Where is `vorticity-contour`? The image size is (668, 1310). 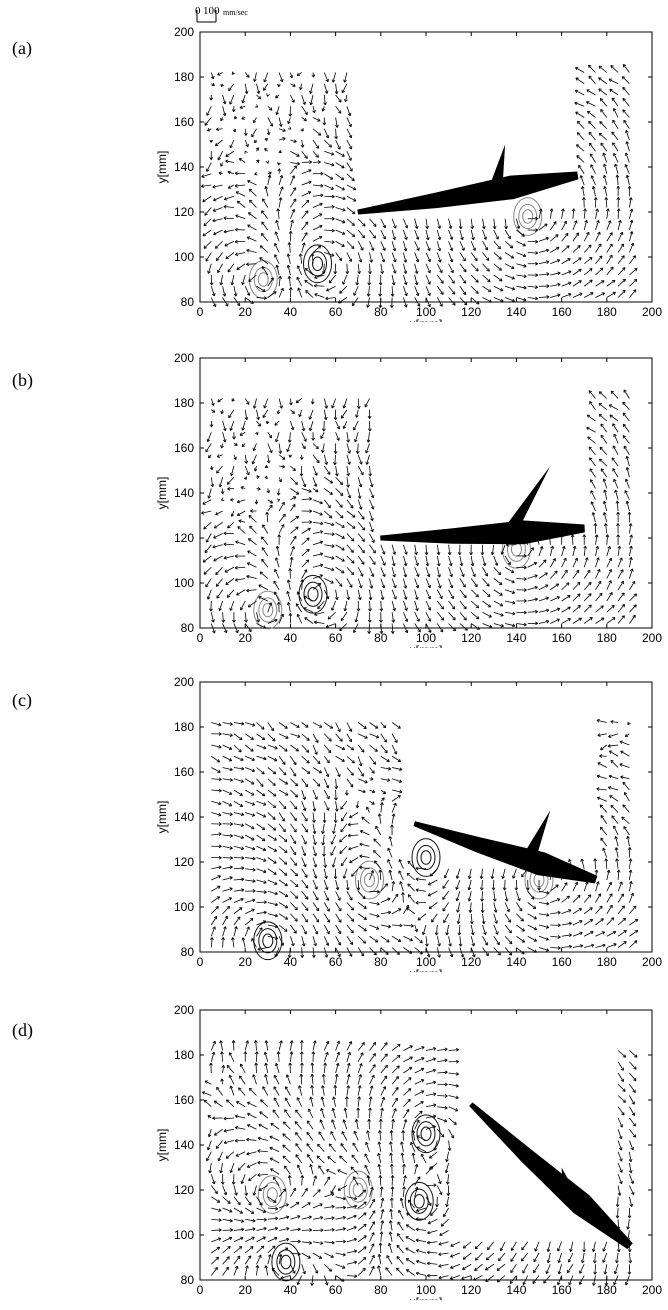 vorticity-contour is located at coordinates (268, 940).